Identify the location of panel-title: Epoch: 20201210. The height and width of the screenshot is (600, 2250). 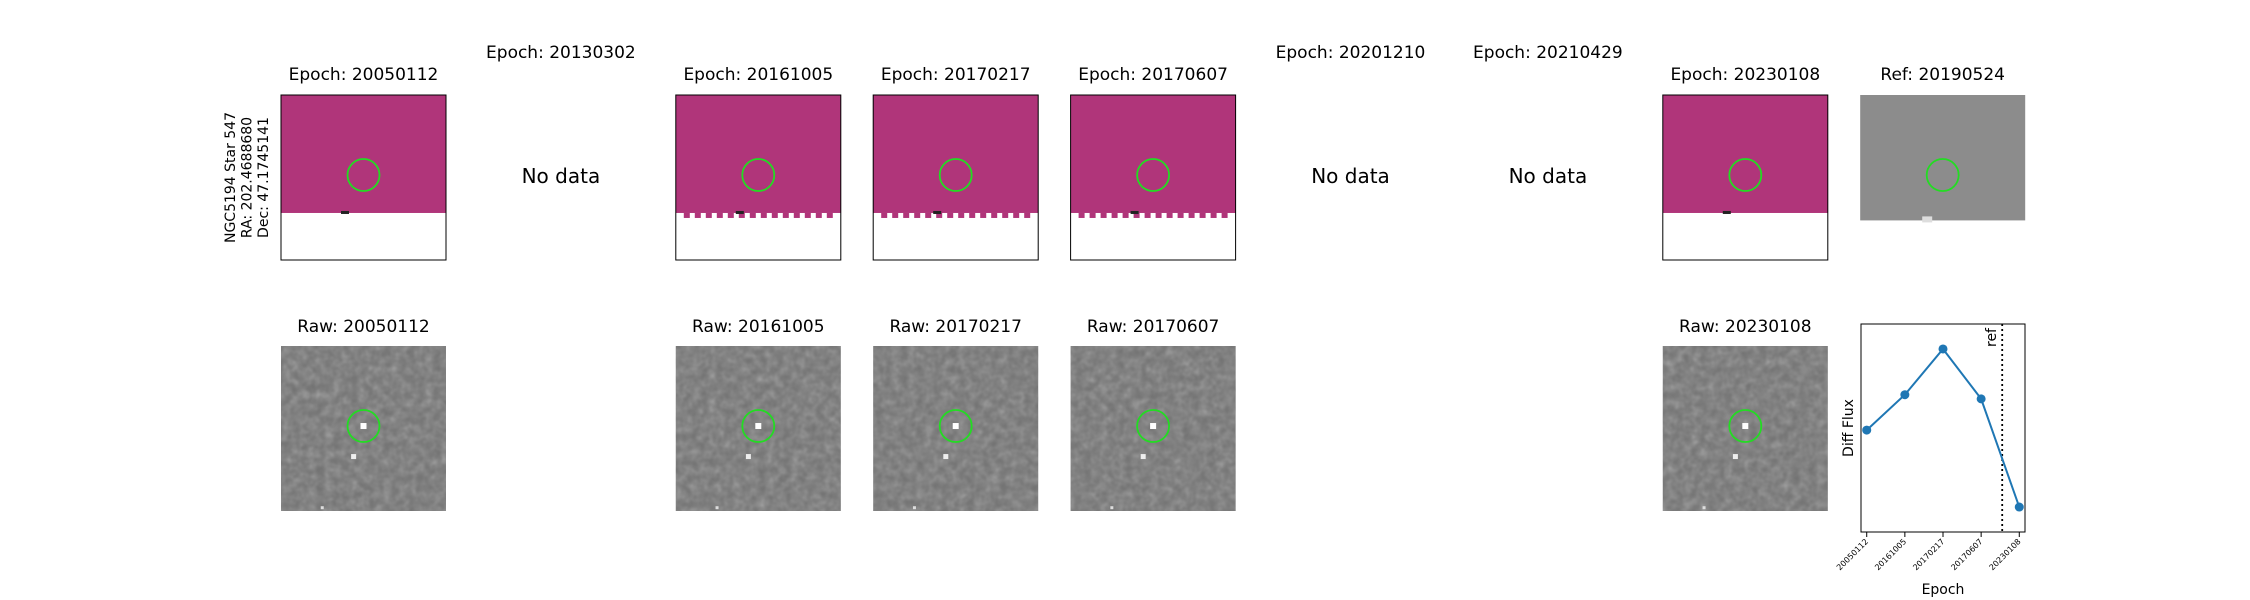
(1351, 53).